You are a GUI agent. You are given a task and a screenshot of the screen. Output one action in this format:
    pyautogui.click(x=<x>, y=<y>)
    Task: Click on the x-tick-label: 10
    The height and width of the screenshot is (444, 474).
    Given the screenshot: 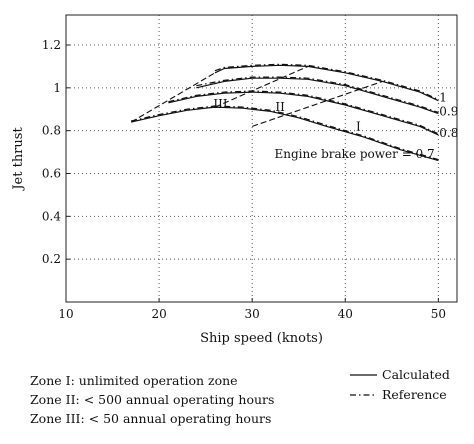 What is the action you would take?
    pyautogui.click(x=65, y=314)
    